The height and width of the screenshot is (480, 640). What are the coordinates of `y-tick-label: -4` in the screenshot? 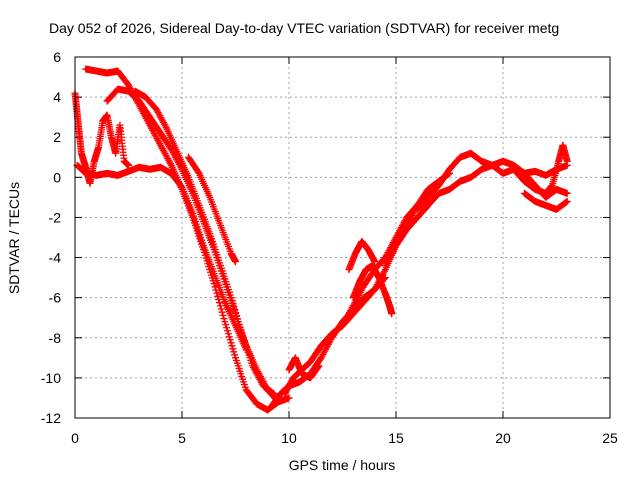 It's located at (55, 258).